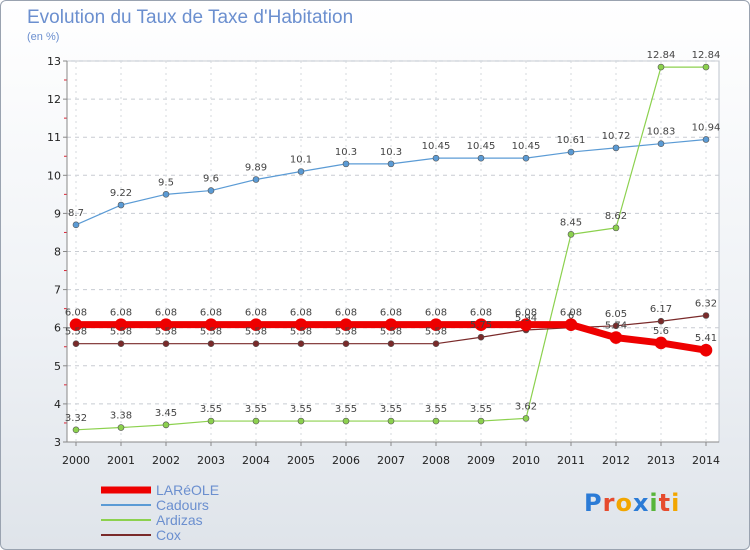 Image resolution: width=750 pixels, height=550 pixels. What do you see at coordinates (54, 61) in the screenshot?
I see `y-tick-label: 13` at bounding box center [54, 61].